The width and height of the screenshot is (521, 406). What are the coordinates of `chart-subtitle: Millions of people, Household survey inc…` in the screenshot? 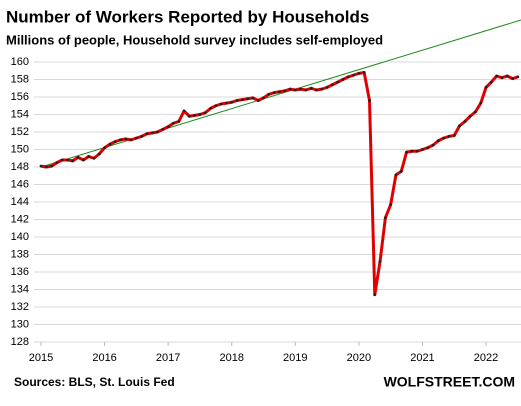 It's located at (194, 39).